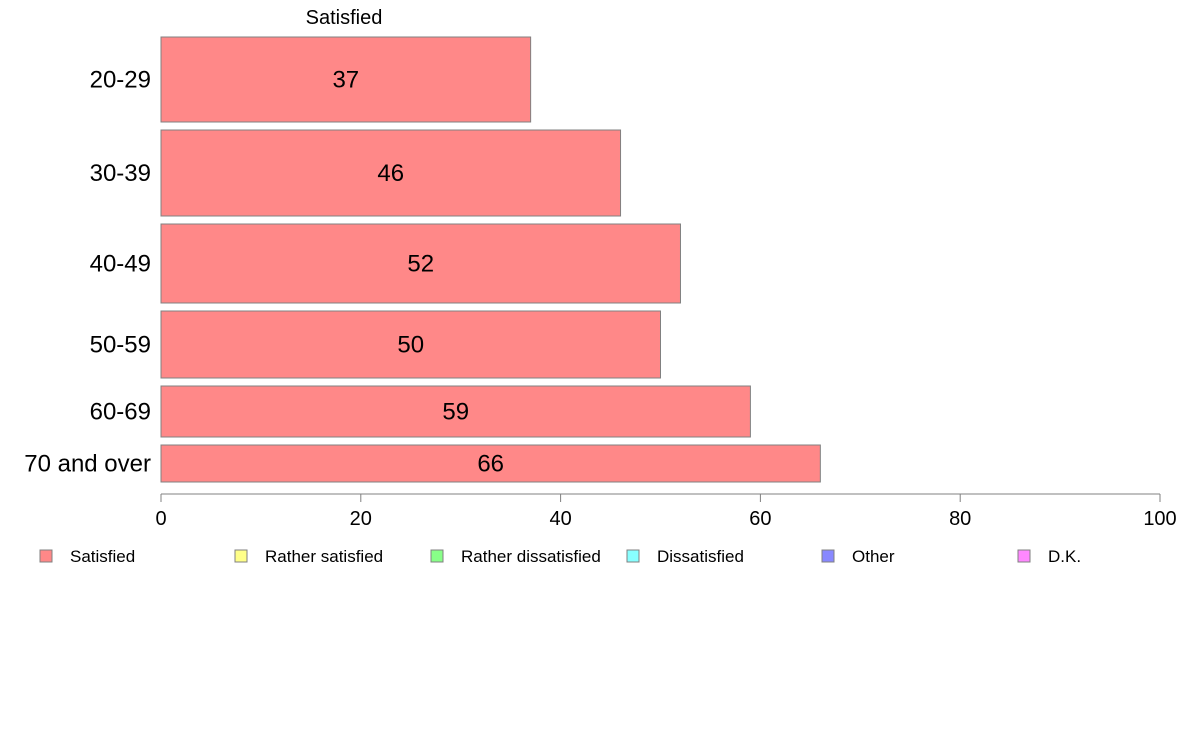  I want to click on bar-value-label: 66, so click(490, 464).